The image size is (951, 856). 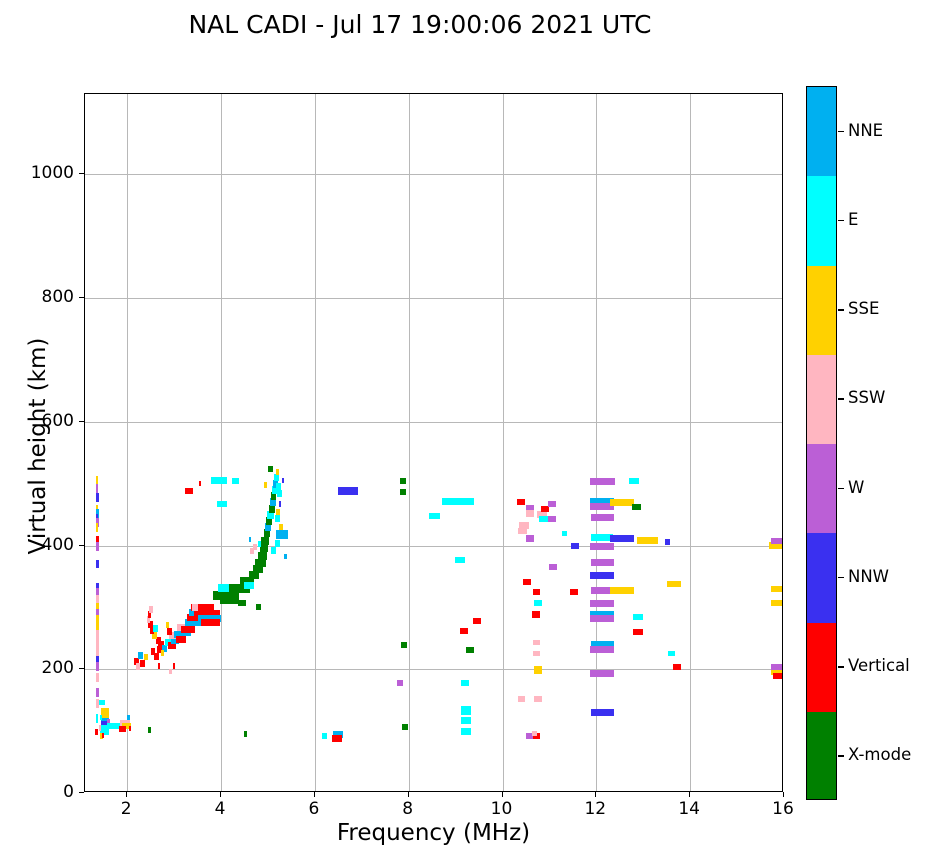 What do you see at coordinates (597, 442) in the screenshot?
I see `gridline-vertical` at bounding box center [597, 442].